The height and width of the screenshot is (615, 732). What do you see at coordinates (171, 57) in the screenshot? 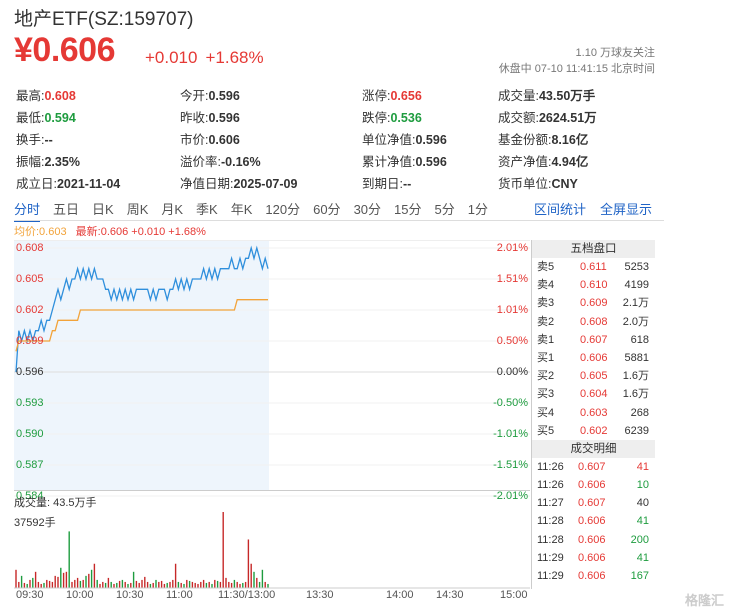
I see `change-value: +0.010` at bounding box center [171, 57].